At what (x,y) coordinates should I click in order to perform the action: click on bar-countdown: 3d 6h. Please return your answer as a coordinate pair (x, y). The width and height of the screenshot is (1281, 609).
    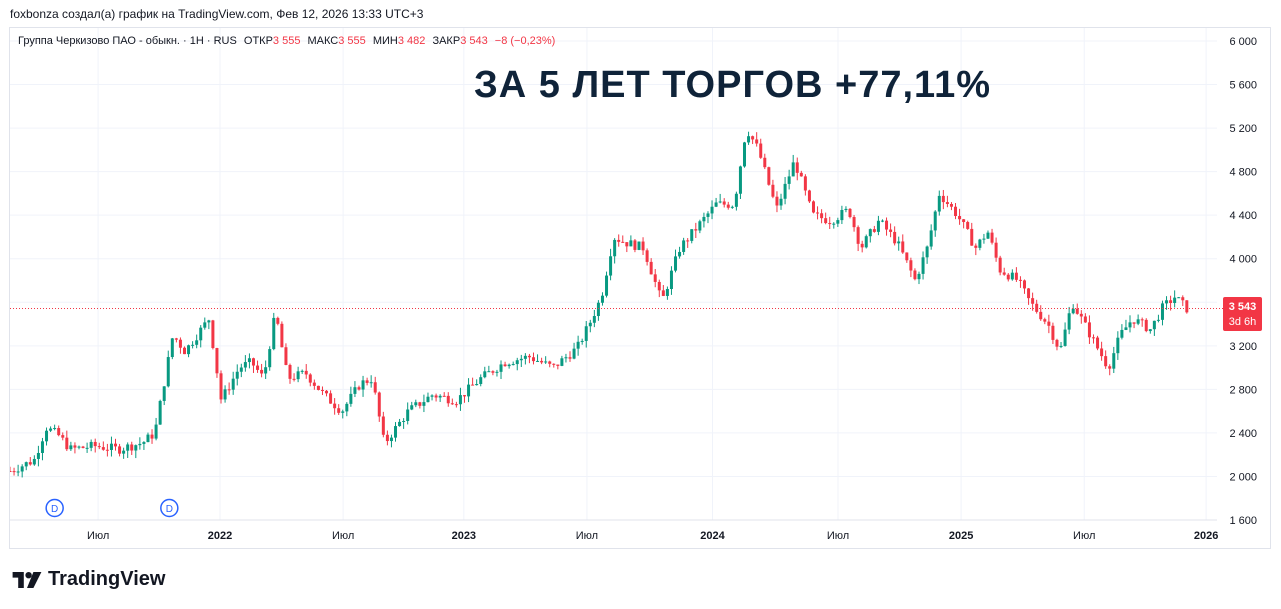
    Looking at the image, I should click on (1242, 322).